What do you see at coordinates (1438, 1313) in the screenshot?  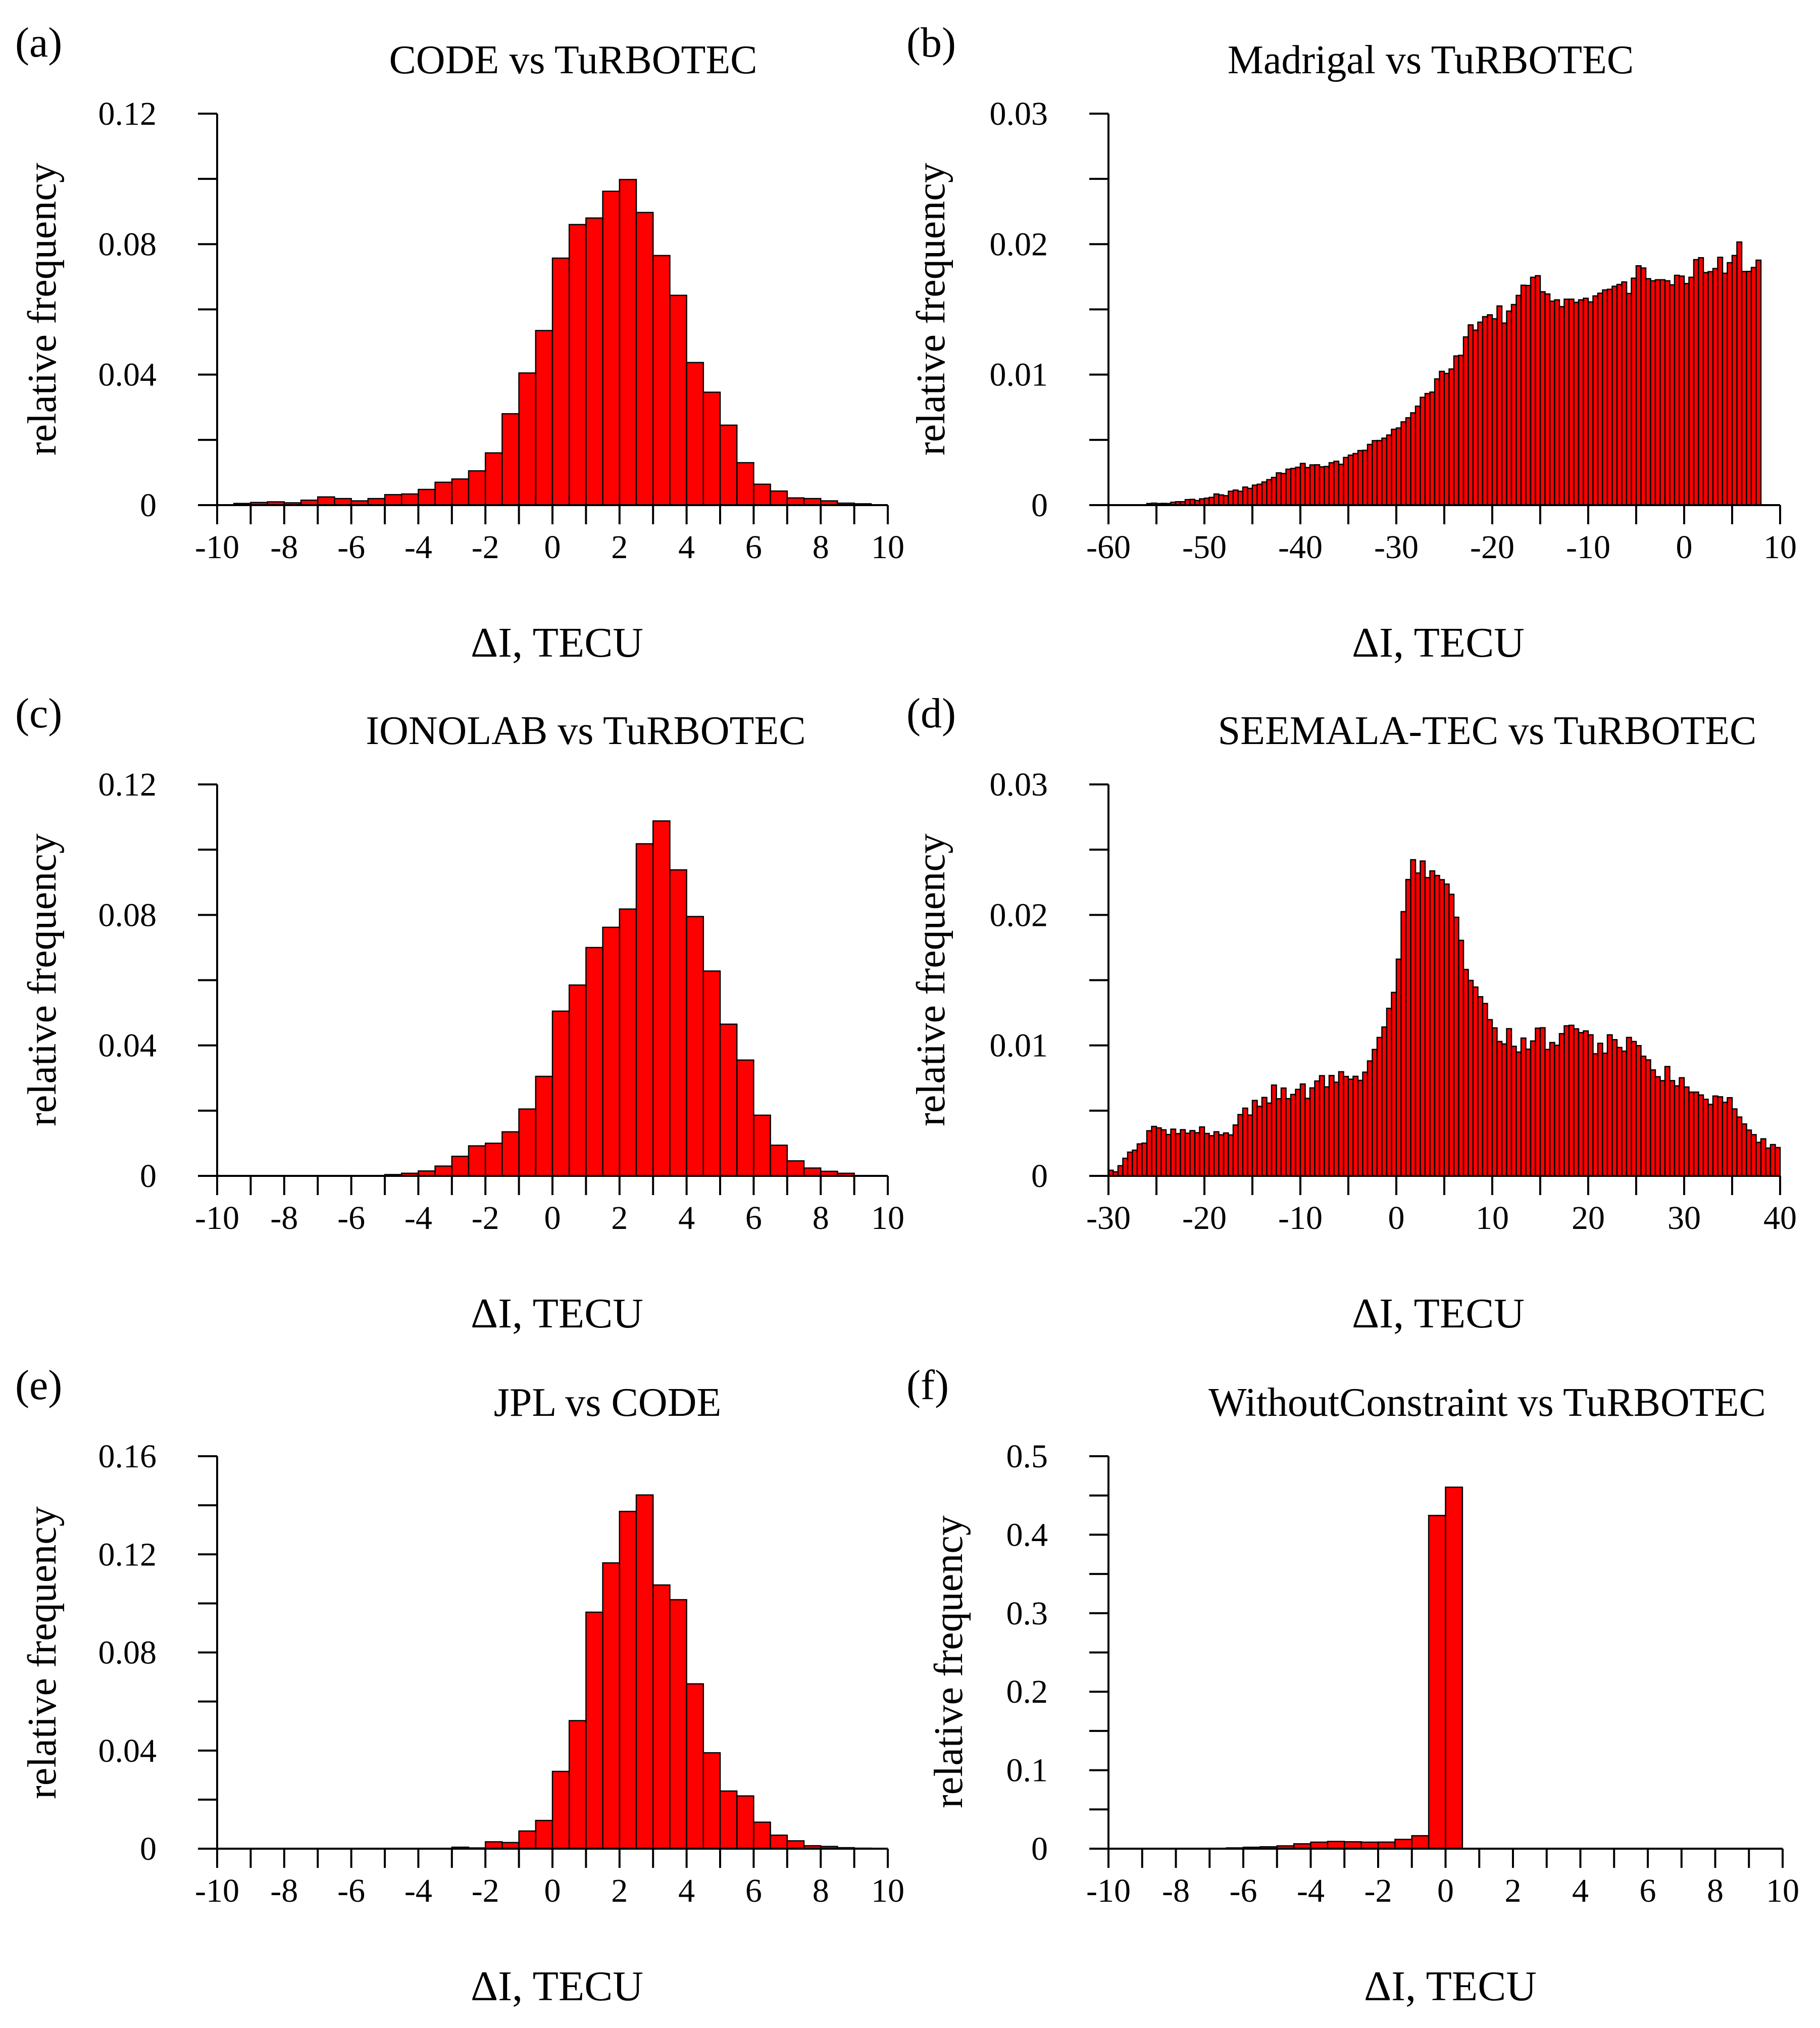 I see `panel-d-x-axis-label: ΔI, TECU` at bounding box center [1438, 1313].